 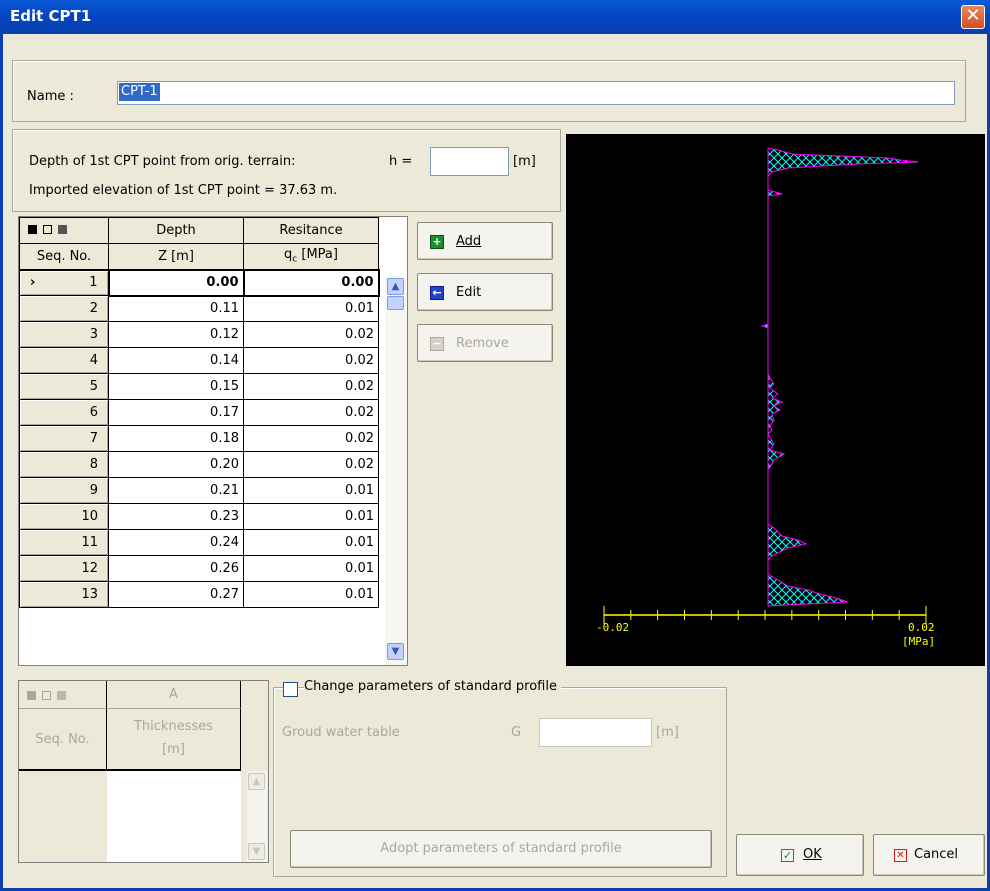 What do you see at coordinates (64, 334) in the screenshot?
I see `seq-cell: 3` at bounding box center [64, 334].